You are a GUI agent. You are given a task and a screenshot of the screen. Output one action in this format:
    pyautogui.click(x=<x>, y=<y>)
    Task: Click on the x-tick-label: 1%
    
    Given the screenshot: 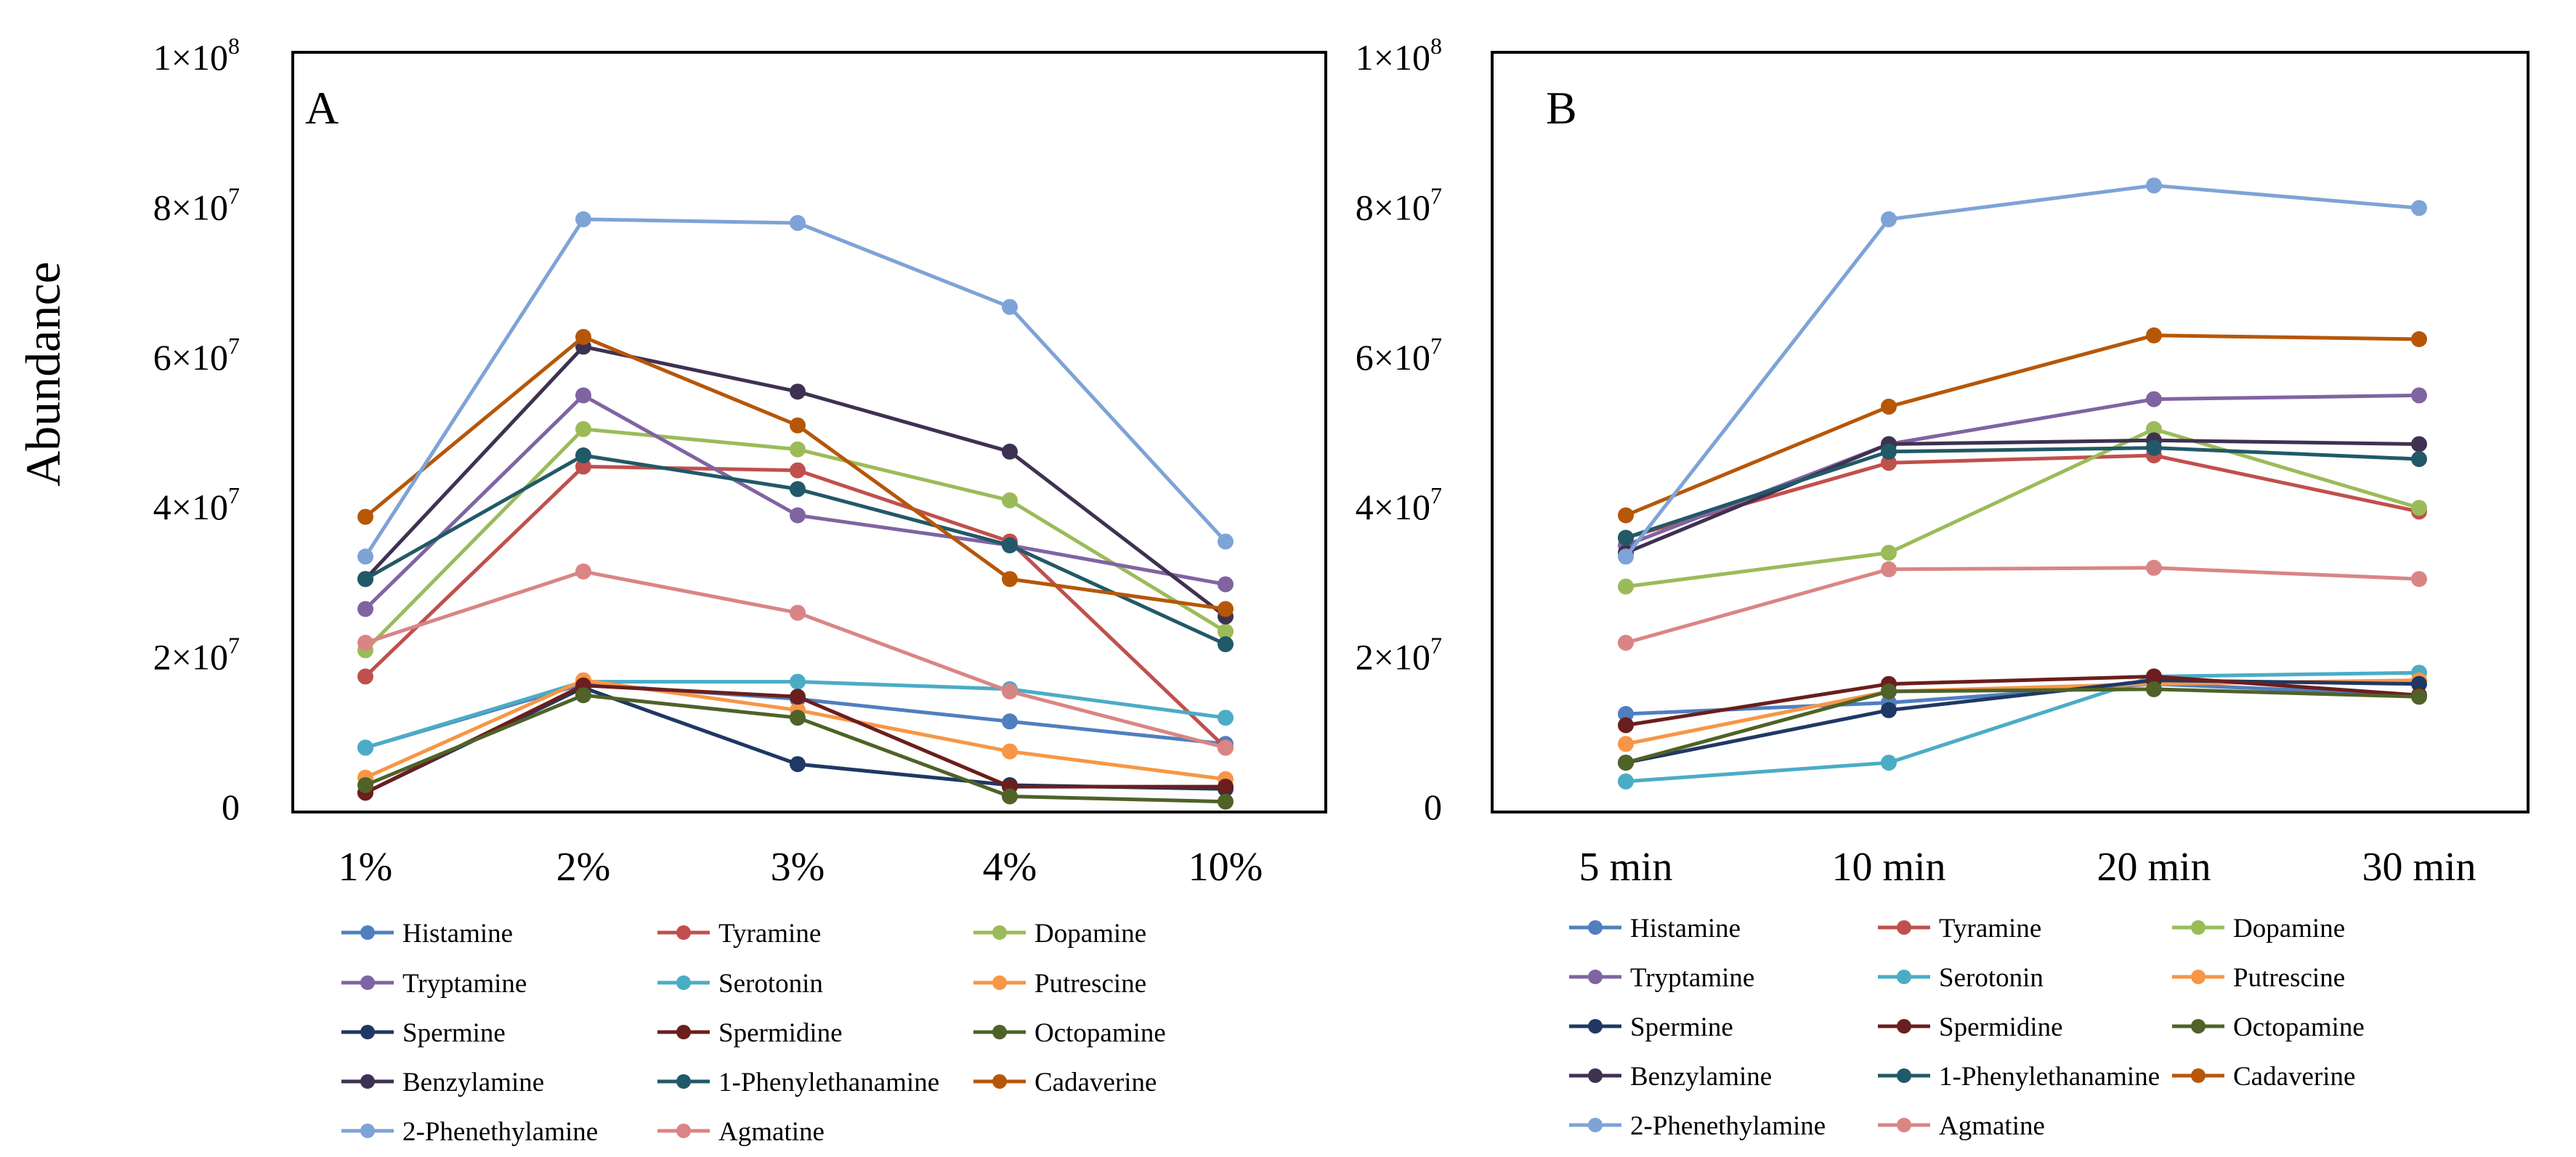 What is the action you would take?
    pyautogui.click(x=366, y=868)
    